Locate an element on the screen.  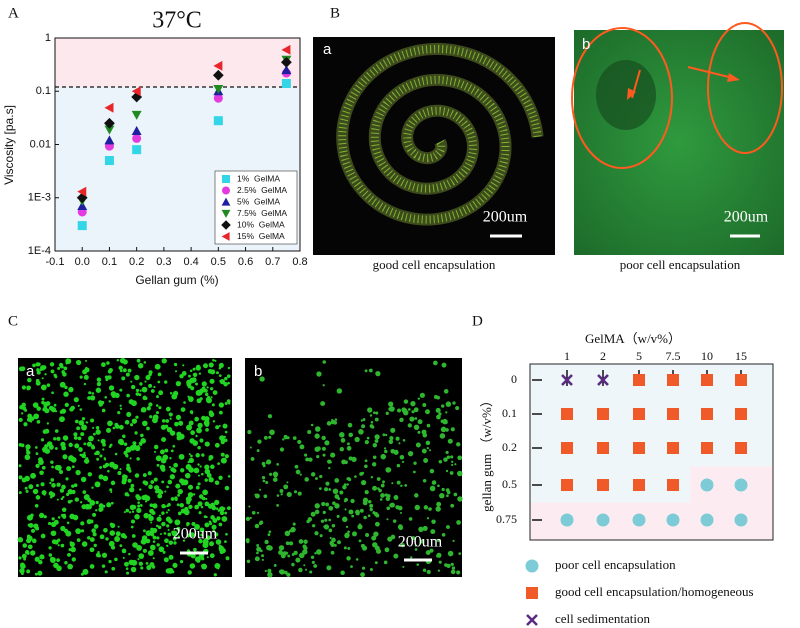
x-tick-label: 0.0 is located at coordinates (82, 262).